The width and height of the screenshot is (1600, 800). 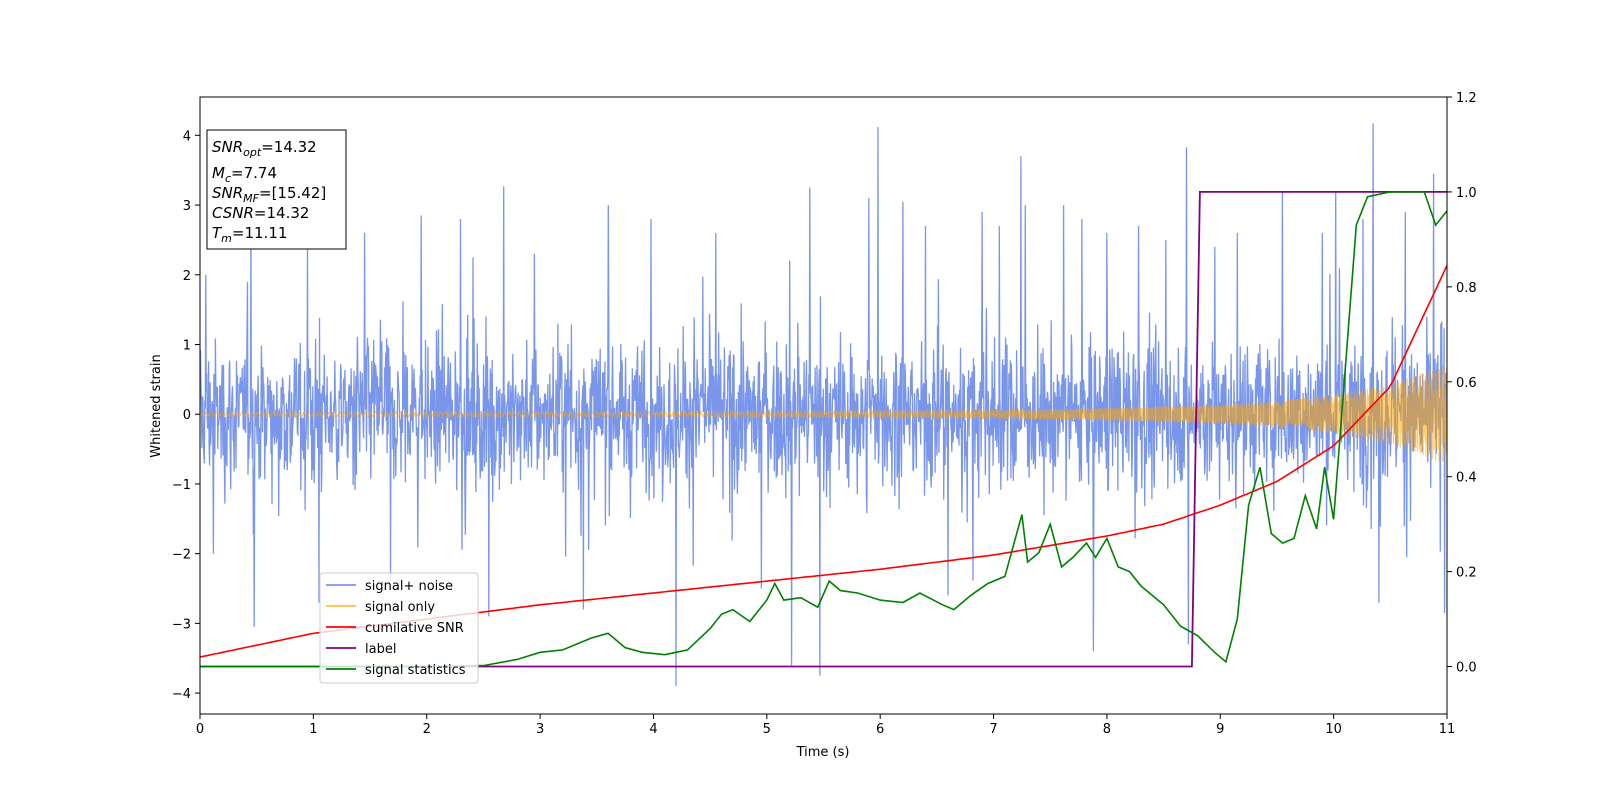 What do you see at coordinates (653, 729) in the screenshot?
I see `x-tick-label: 4` at bounding box center [653, 729].